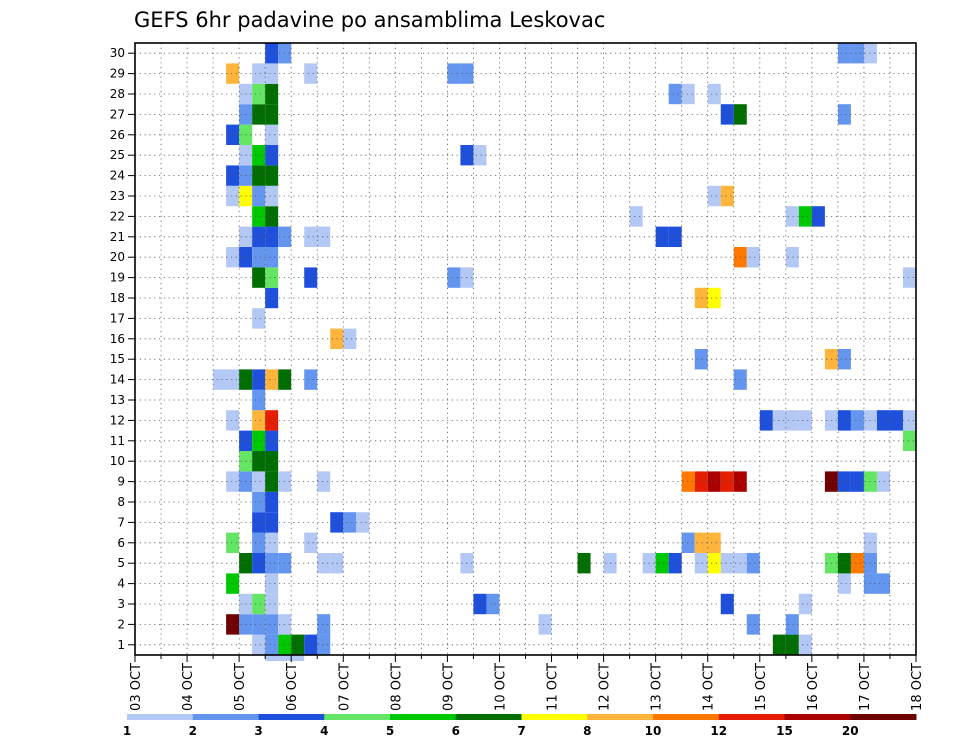 This screenshot has width=960, height=742. I want to click on colorbar-label: 3, so click(258, 731).